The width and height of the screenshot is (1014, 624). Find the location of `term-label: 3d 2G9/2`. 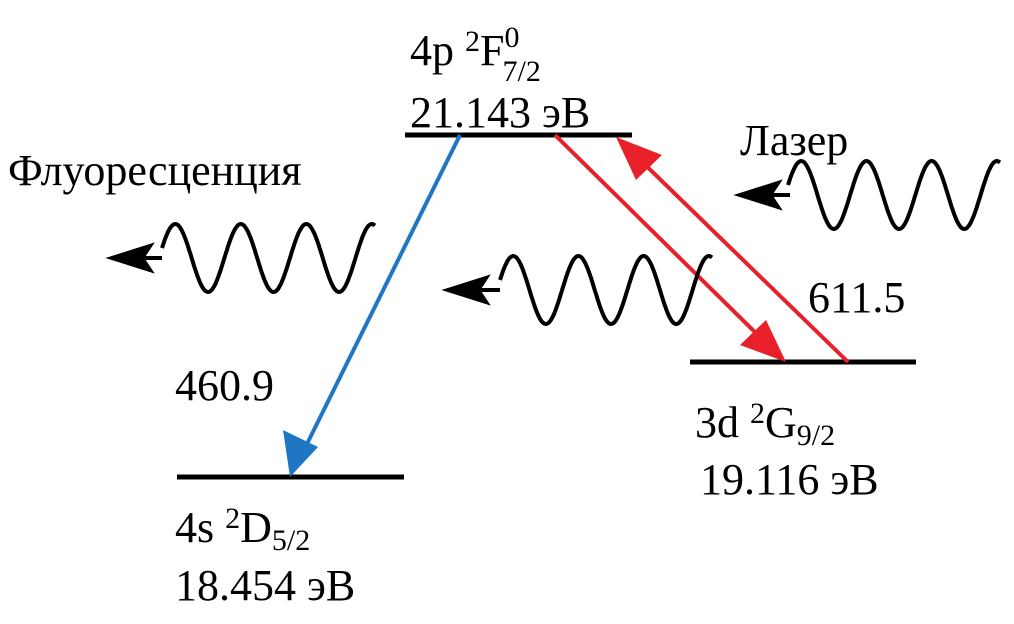

term-label: 3d 2G9/2 is located at coordinates (765, 424).